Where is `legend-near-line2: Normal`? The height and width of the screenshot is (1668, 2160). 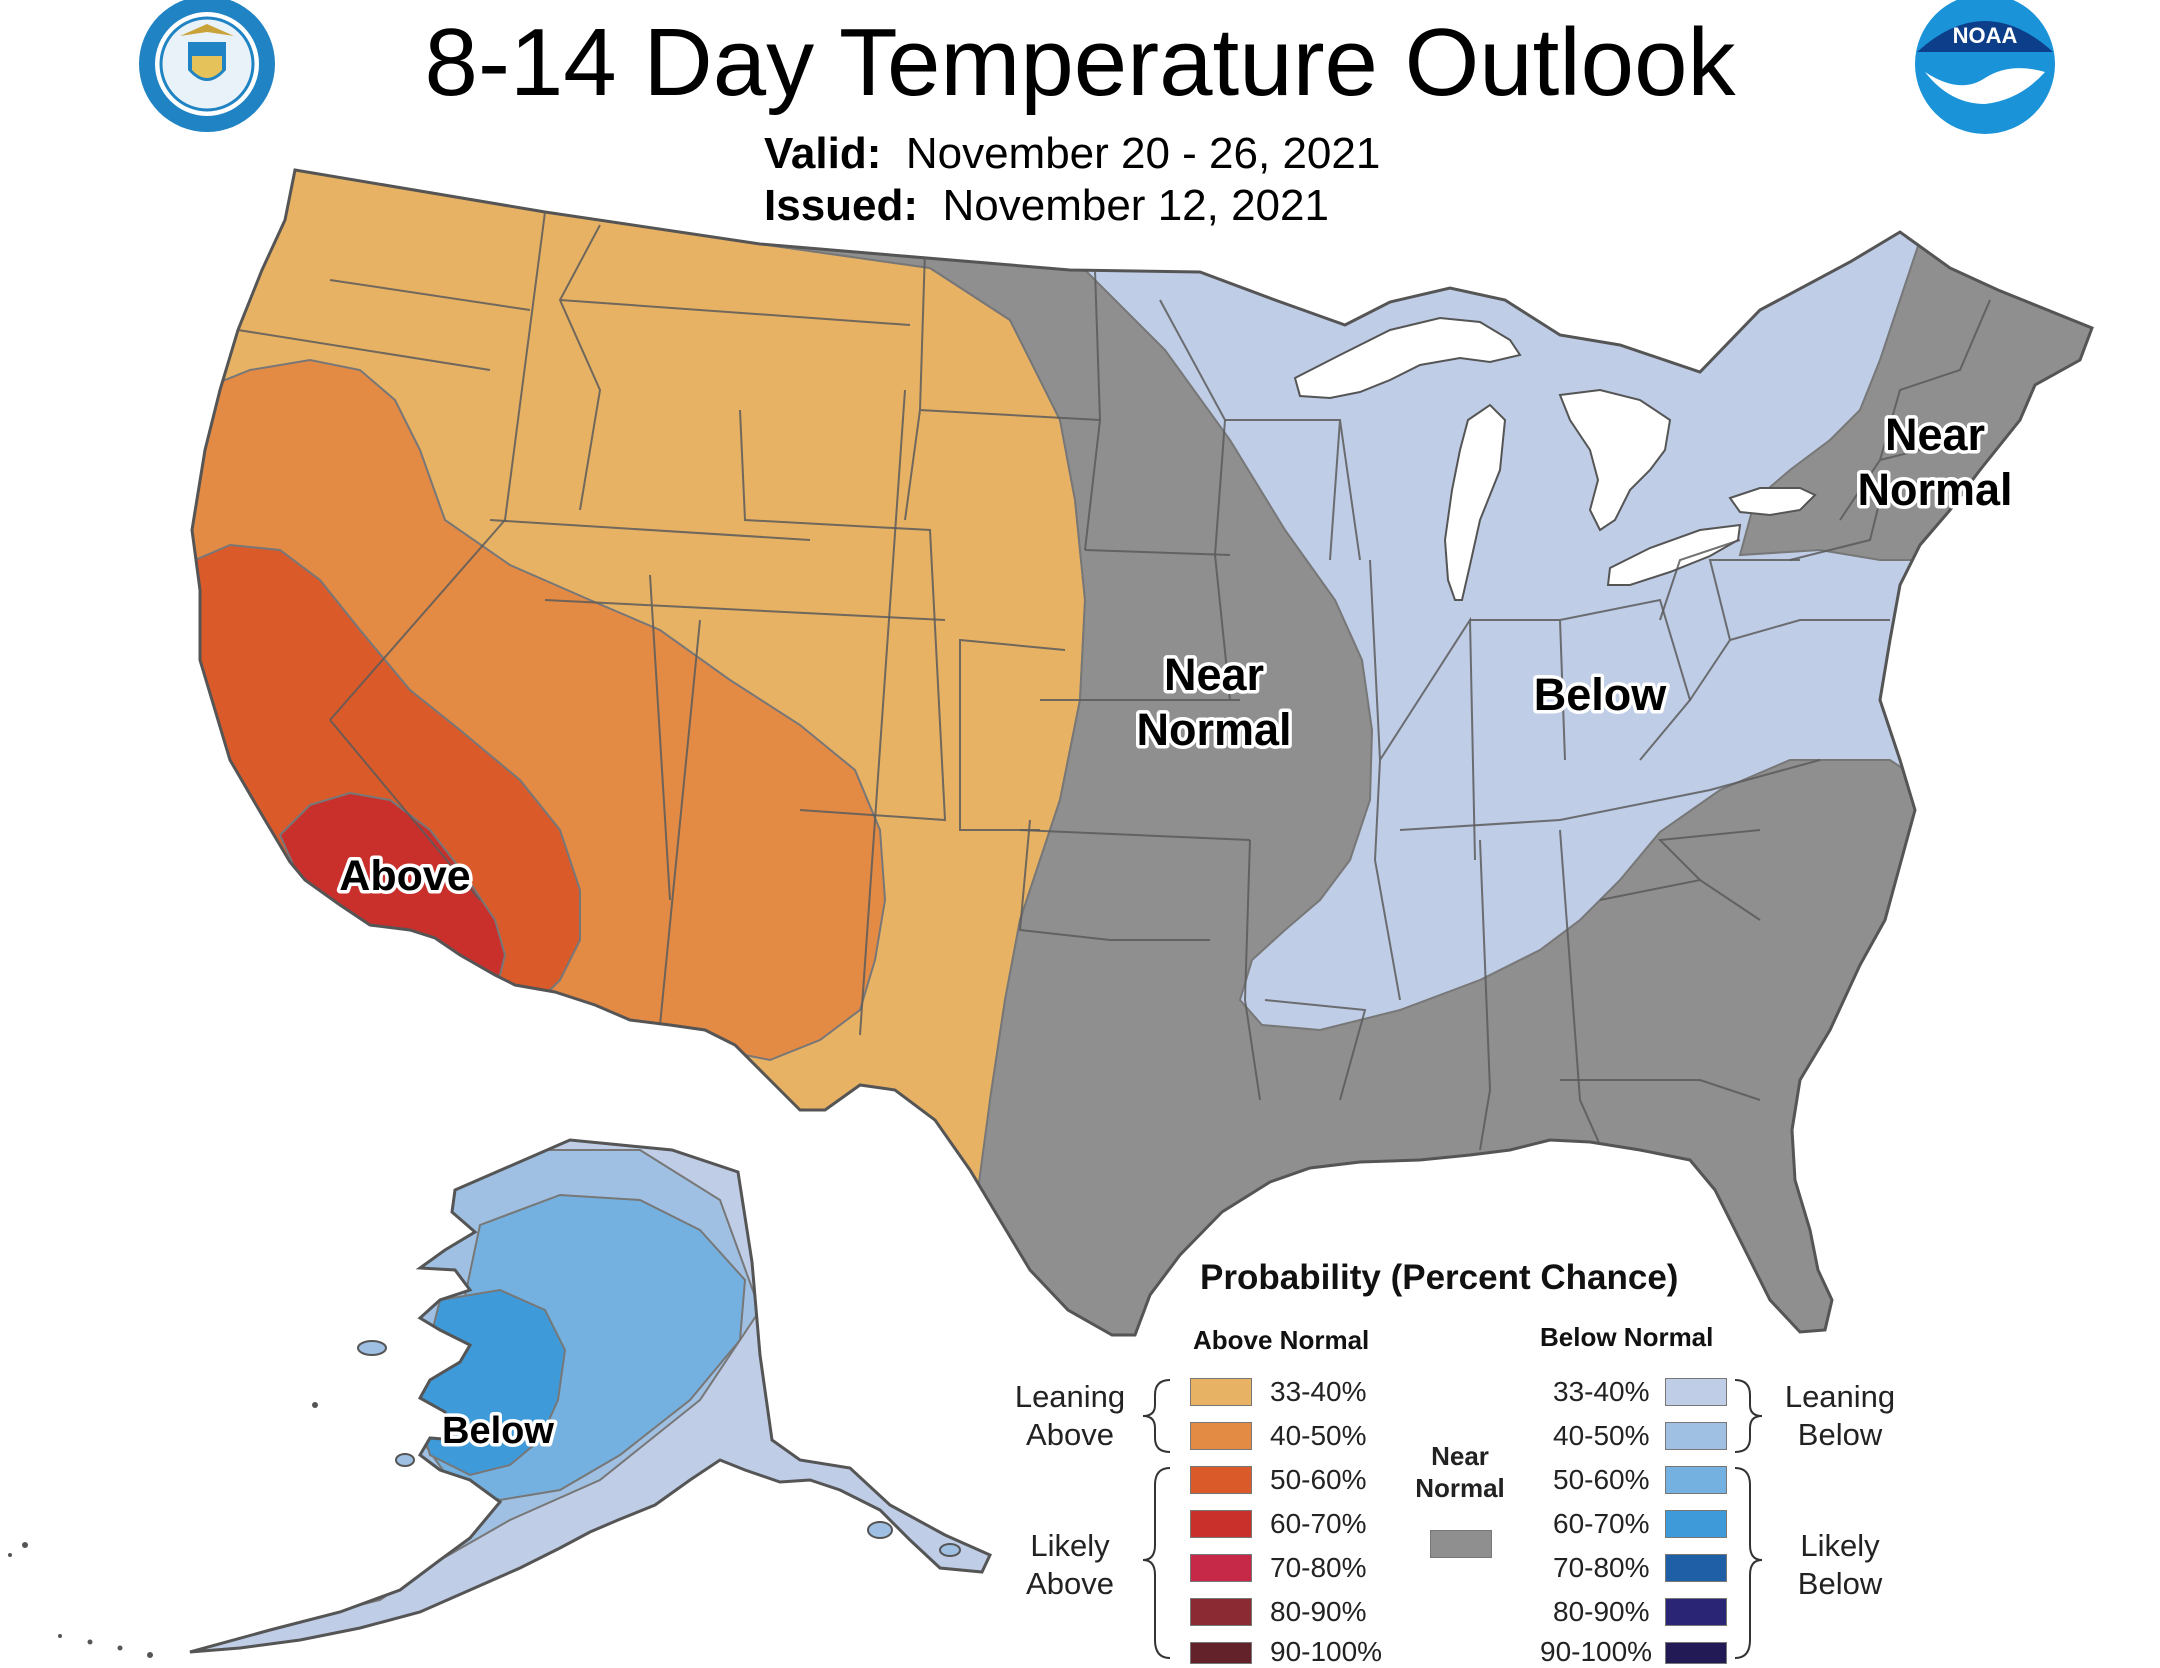
legend-near-line2: Normal is located at coordinates (1460, 1488).